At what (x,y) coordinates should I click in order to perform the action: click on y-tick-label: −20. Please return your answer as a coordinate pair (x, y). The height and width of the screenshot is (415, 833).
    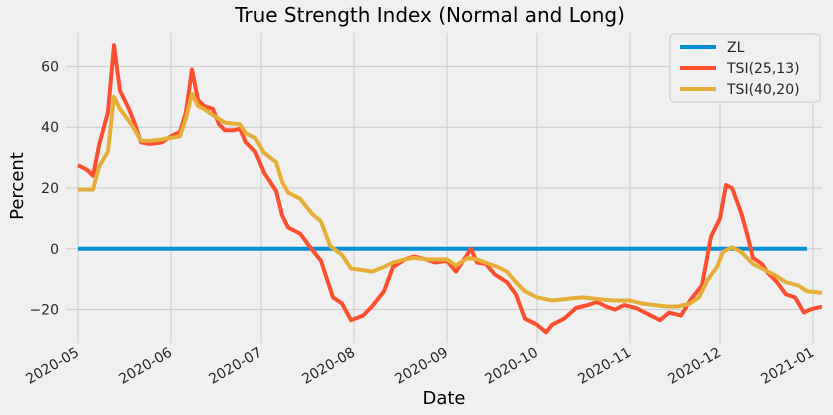
    Looking at the image, I should click on (44, 311).